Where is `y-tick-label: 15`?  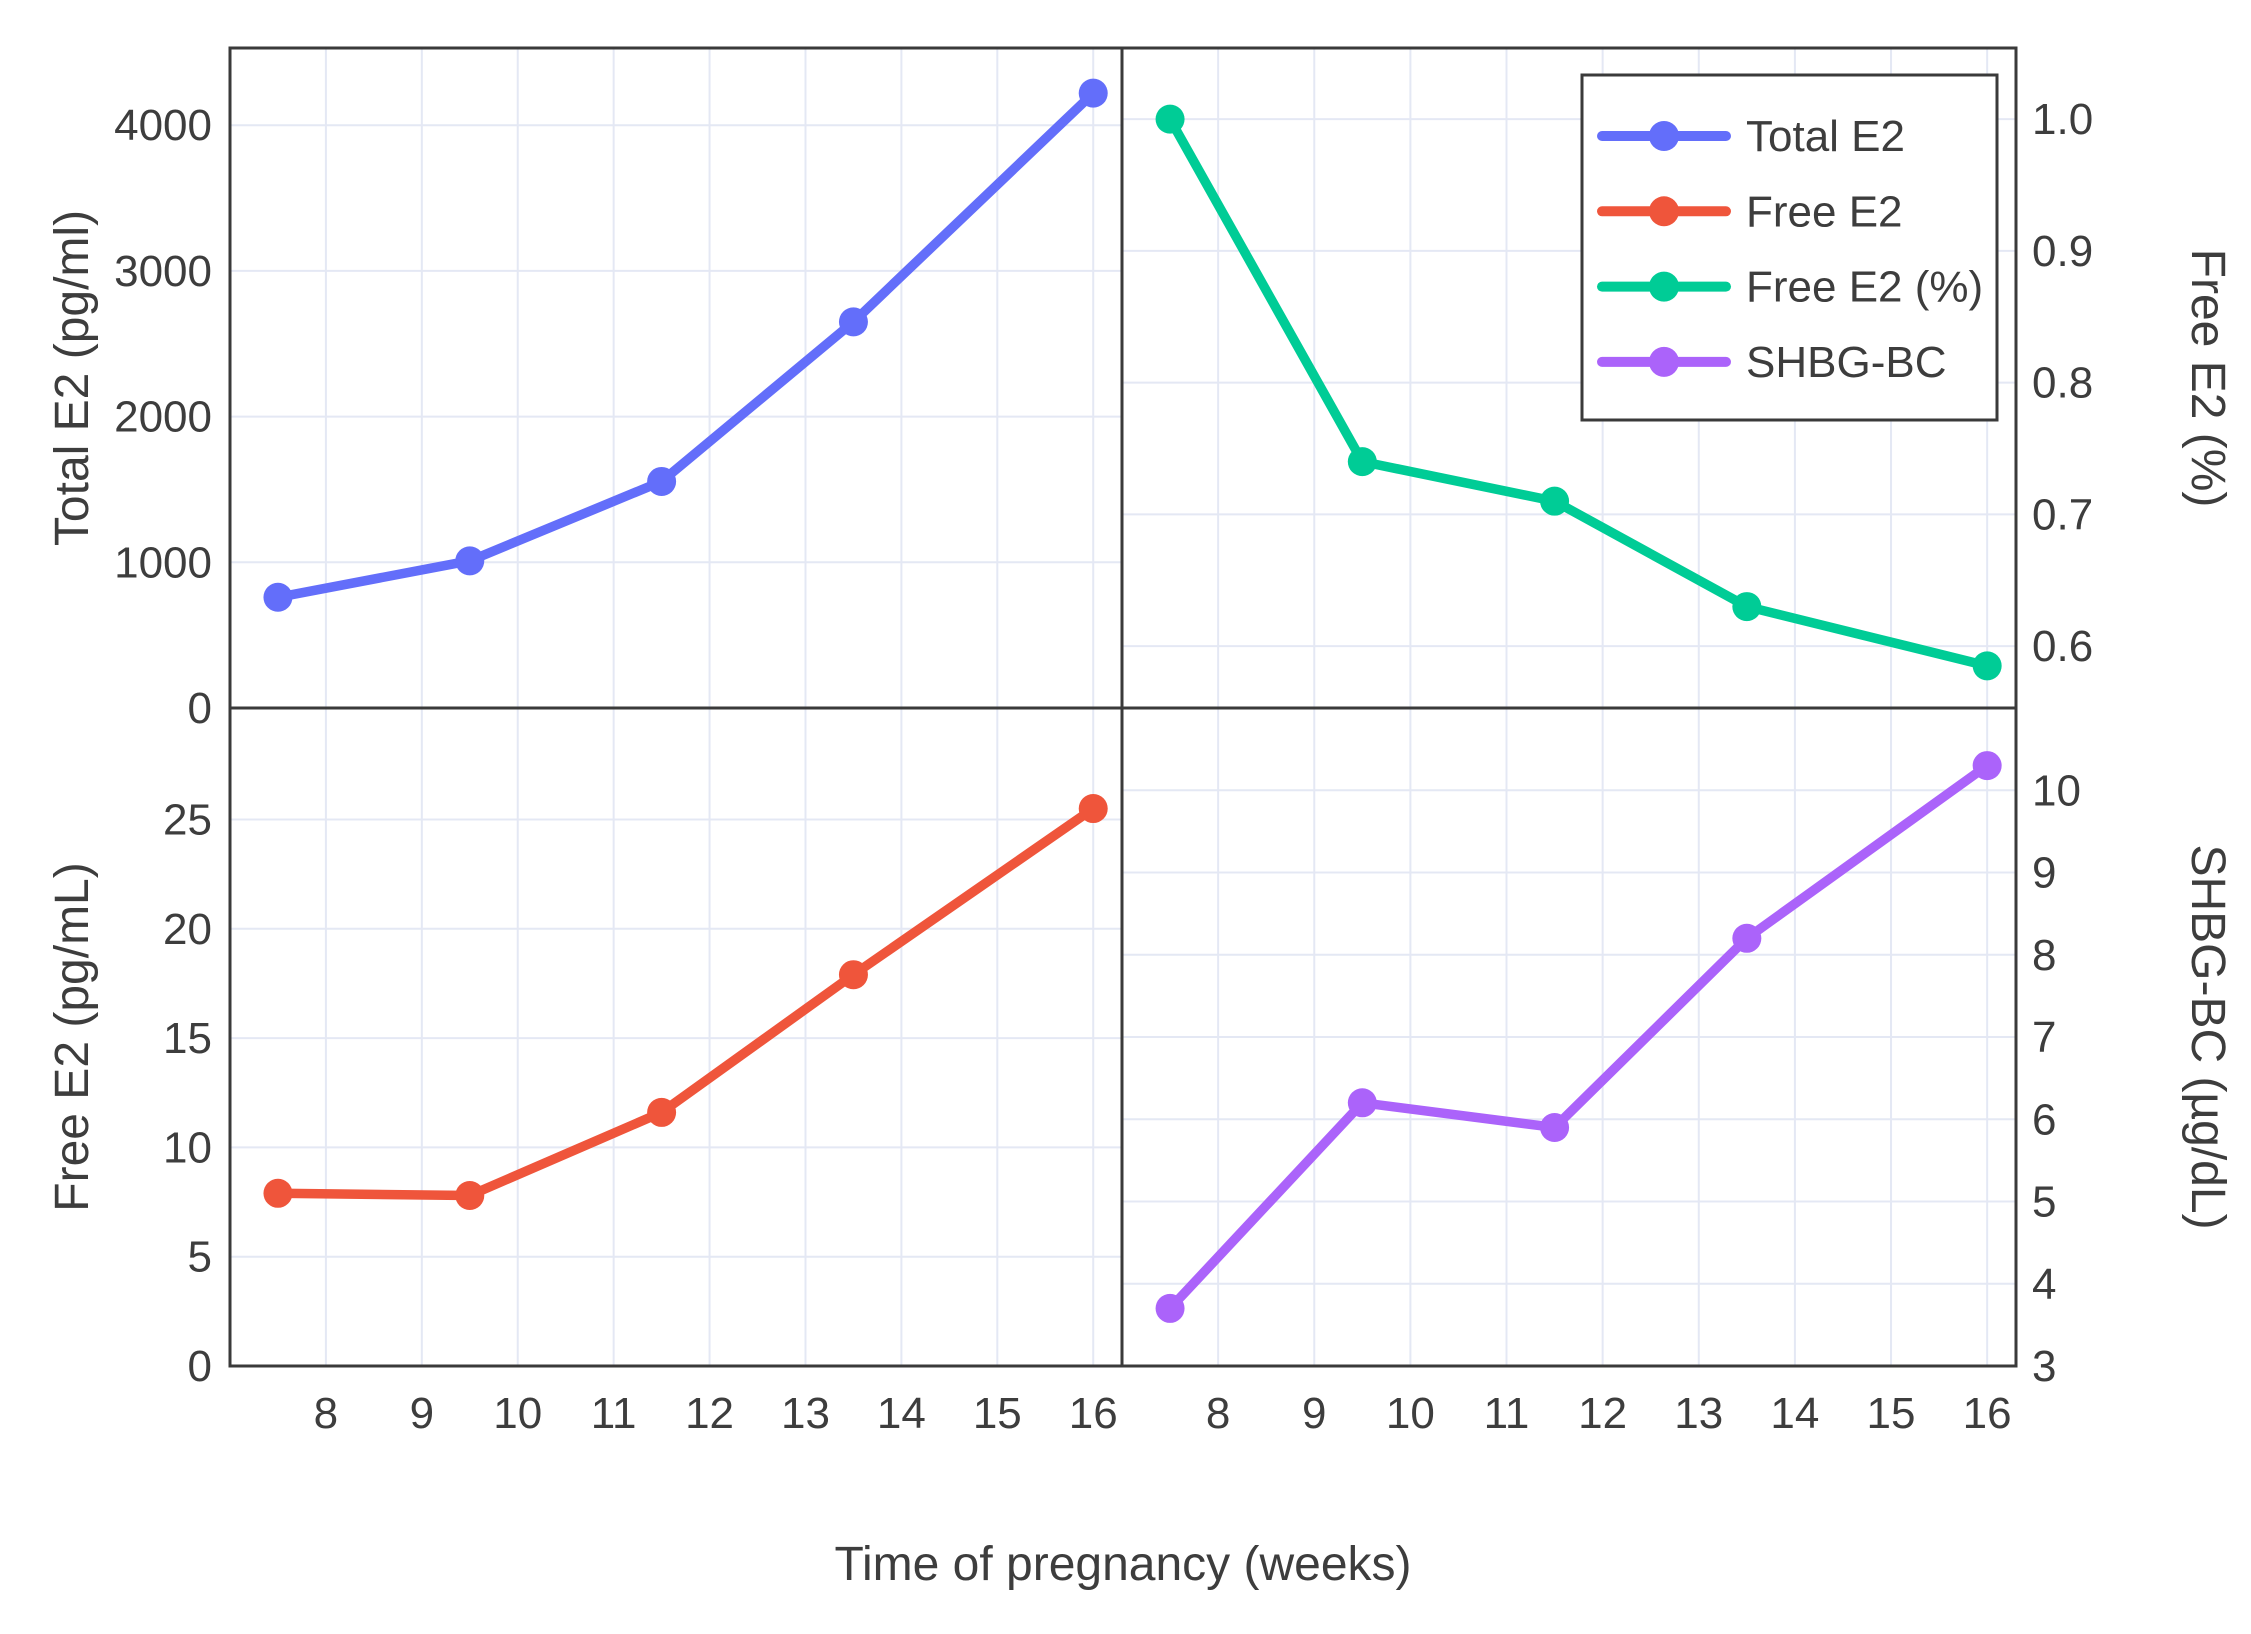
y-tick-label: 15 is located at coordinates (187, 1038).